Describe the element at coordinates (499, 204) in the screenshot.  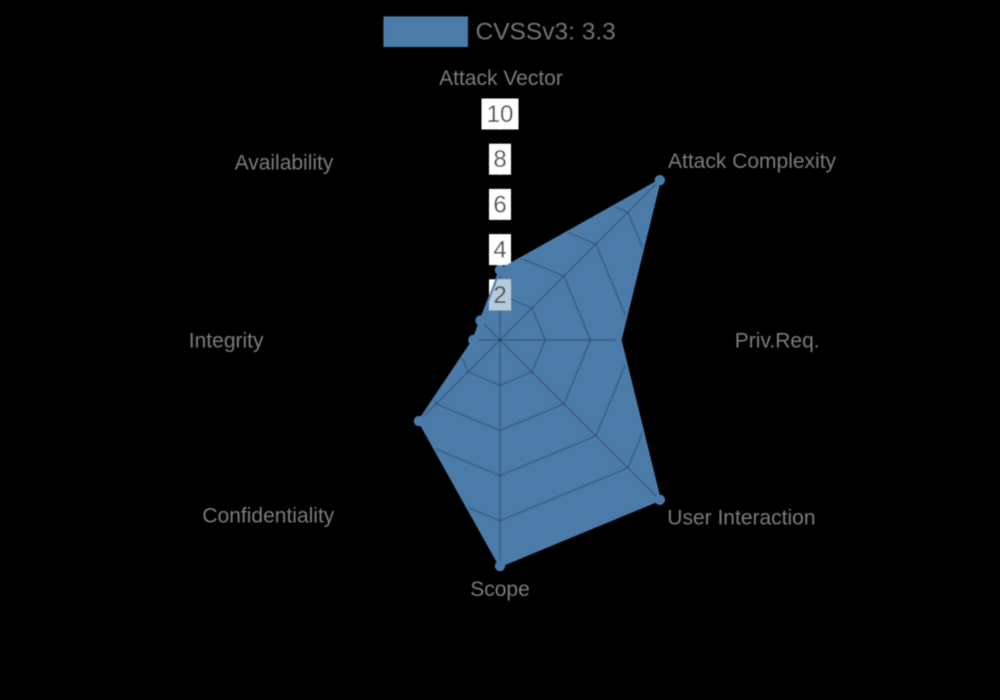
I see `svg-text: 6` at that location.